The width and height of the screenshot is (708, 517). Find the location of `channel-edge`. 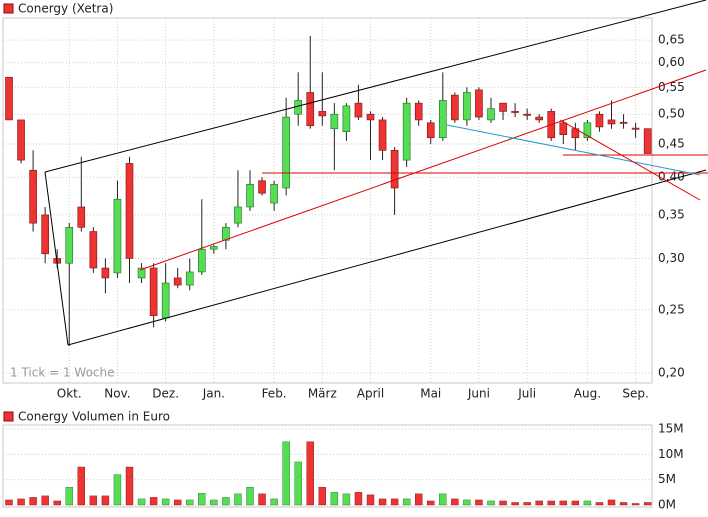

channel-edge is located at coordinates (56, 258).